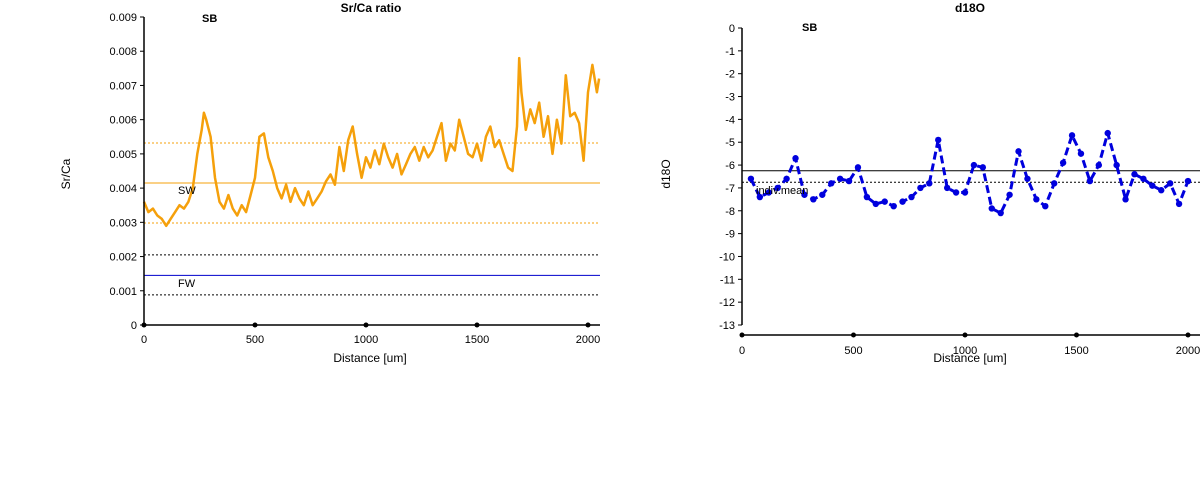 Image resolution: width=1200 pixels, height=480 pixels. What do you see at coordinates (588, 340) in the screenshot?
I see `srca-x-tick-label: 2000` at bounding box center [588, 340].